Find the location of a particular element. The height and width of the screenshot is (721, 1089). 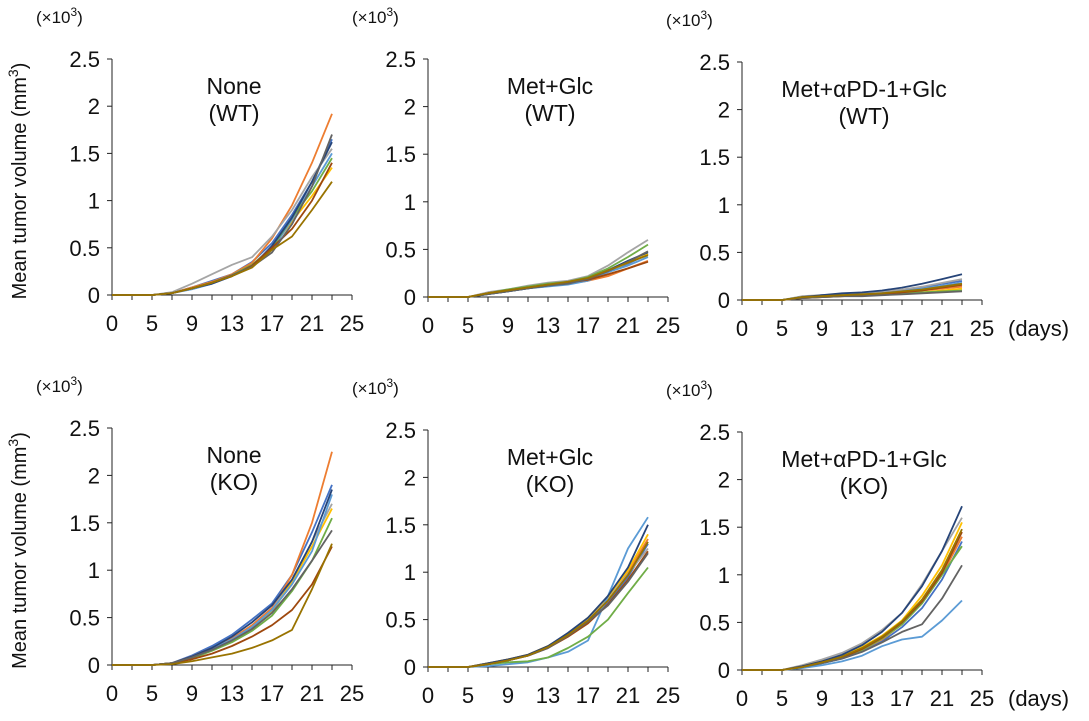

chart-panel: 0 0.5 1 1.5 2 2.5 0 5 9 13 17 21 25 (×10³) Met+Glc(KO) is located at coordinates (516, 542).